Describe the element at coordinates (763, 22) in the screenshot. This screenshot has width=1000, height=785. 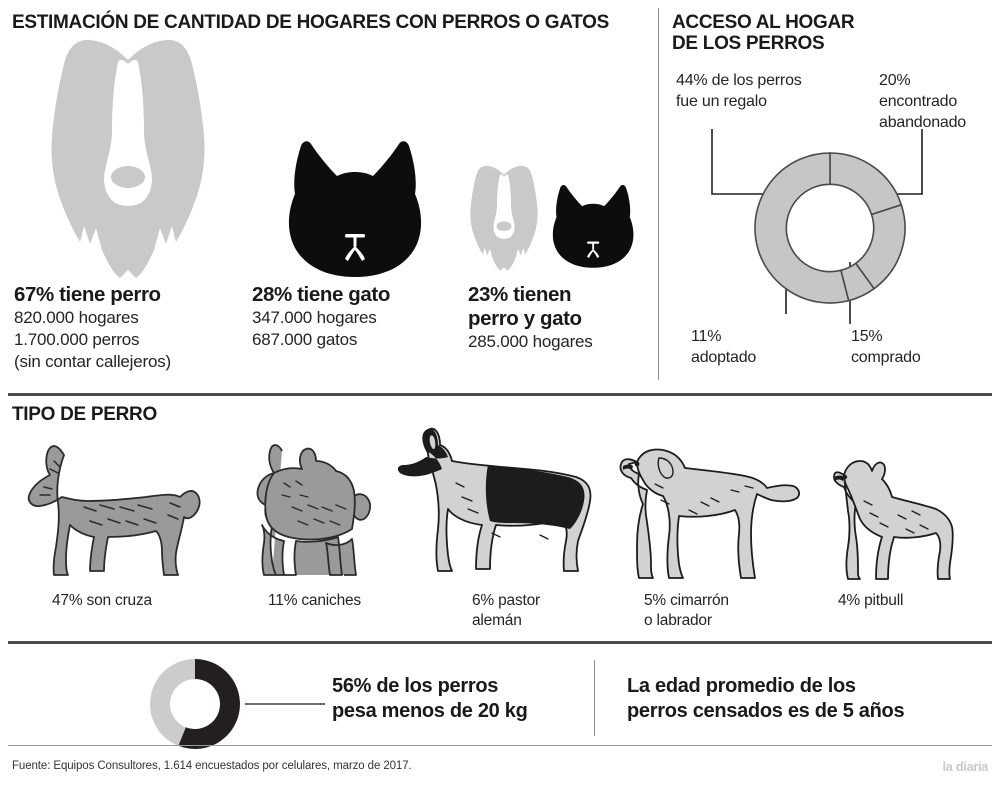
I see `access-section-title-line1: ACCESO AL HOGAR` at that location.